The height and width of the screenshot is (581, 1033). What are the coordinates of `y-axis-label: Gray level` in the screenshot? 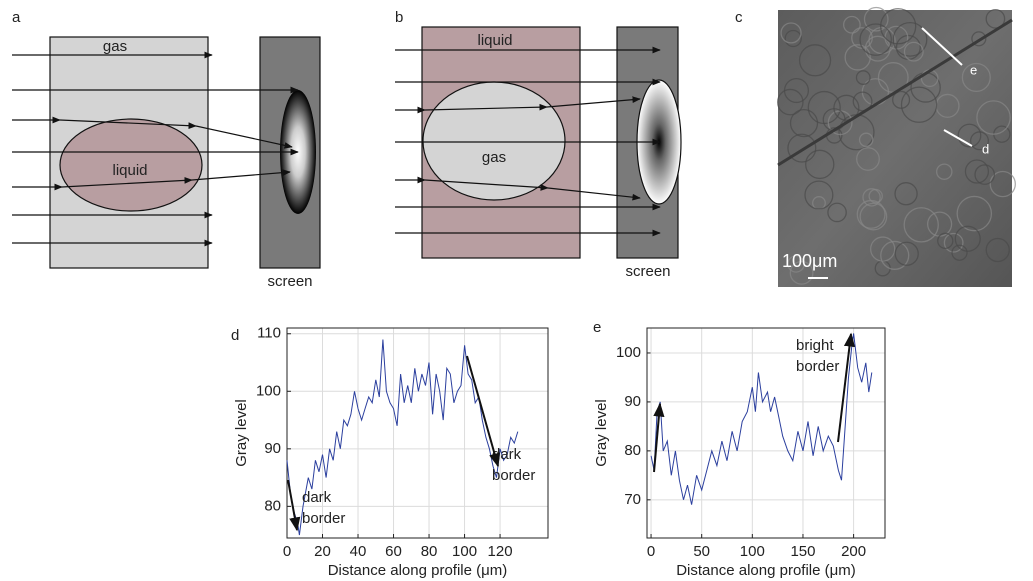 It's located at (241, 433).